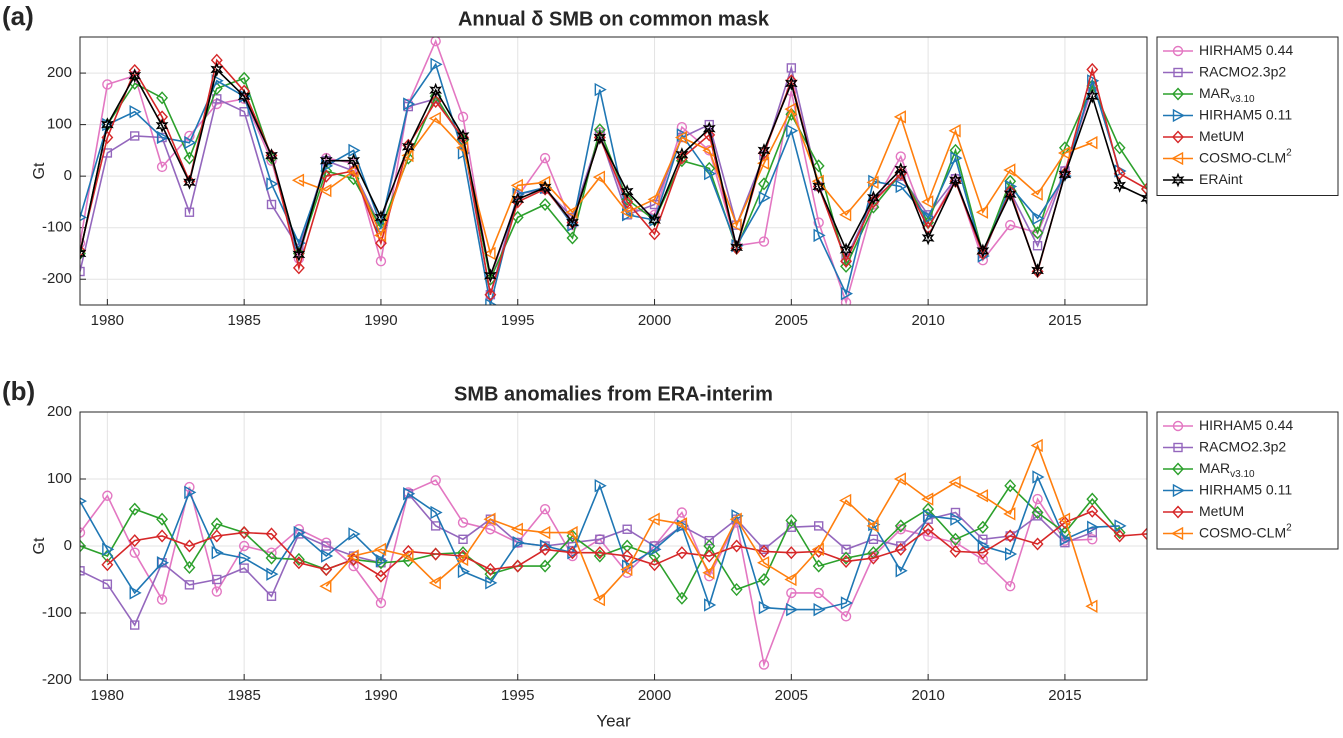 This screenshot has height=738, width=1343. Describe the element at coordinates (59, 411) in the screenshot. I see `y-tick-label: 200` at that location.